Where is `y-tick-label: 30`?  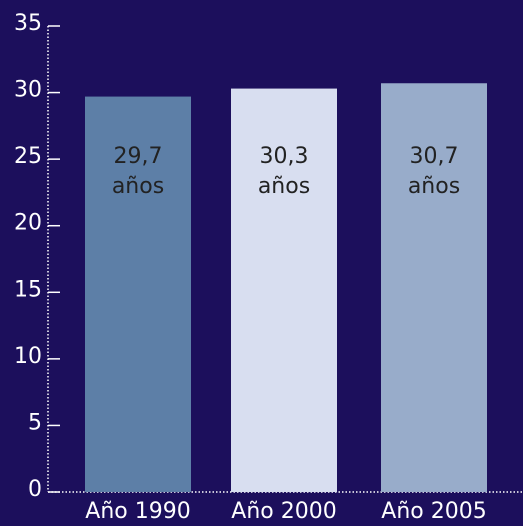
y-tick-label: 30 is located at coordinates (28, 90).